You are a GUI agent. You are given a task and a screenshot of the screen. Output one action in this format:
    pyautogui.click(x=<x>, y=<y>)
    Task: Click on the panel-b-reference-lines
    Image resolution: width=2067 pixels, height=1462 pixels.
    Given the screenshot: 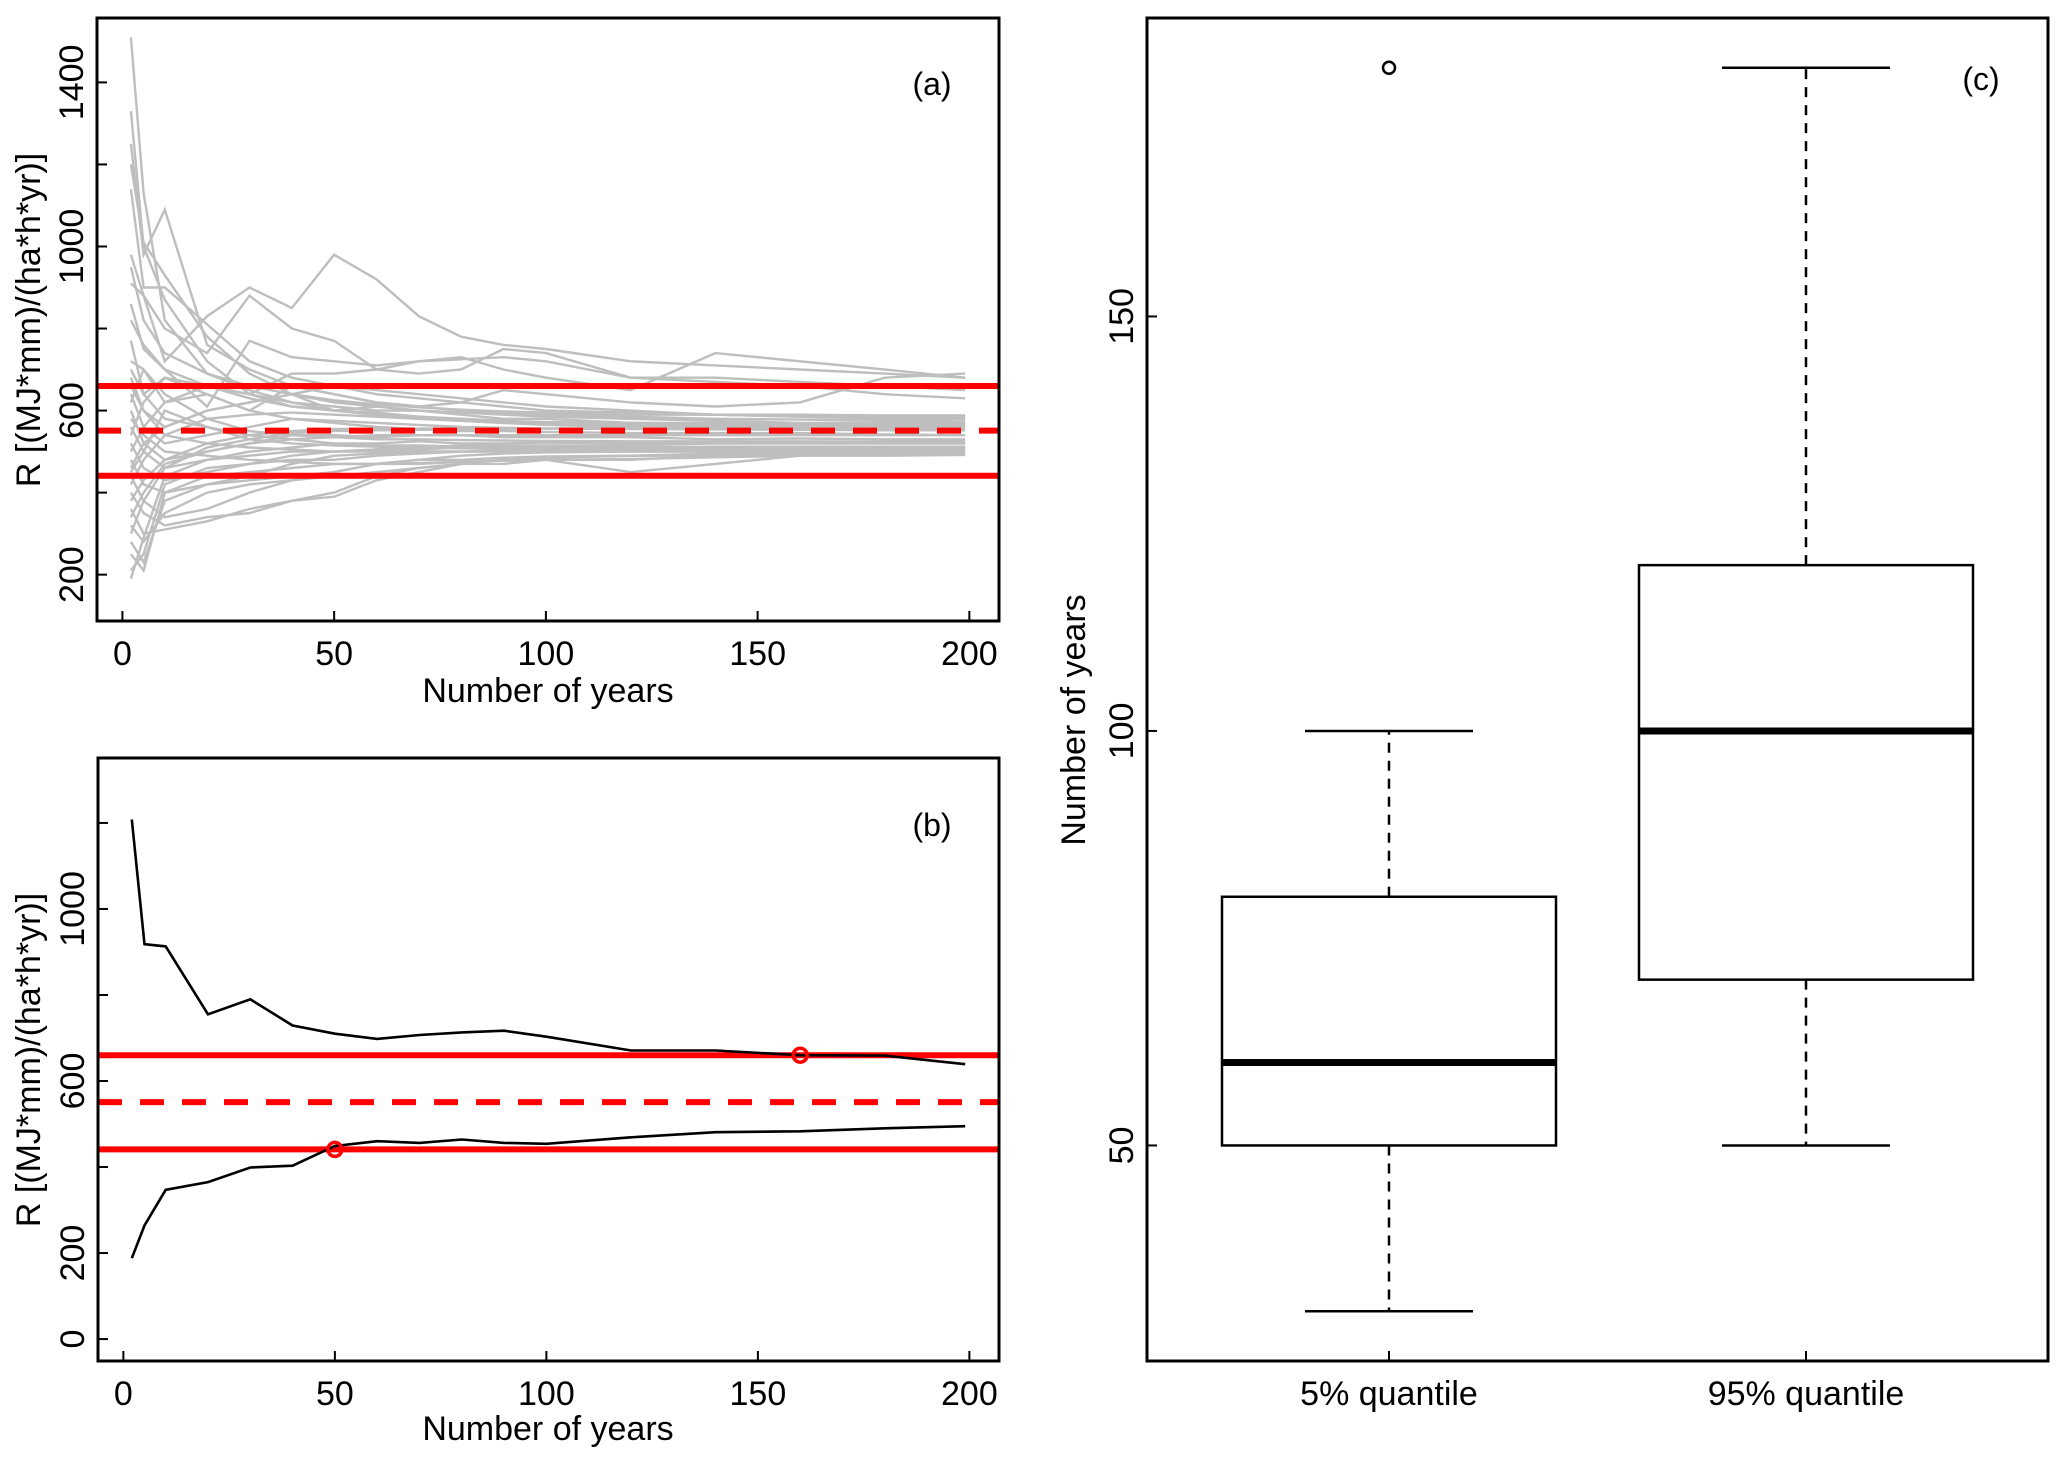 What is the action you would take?
    pyautogui.click(x=548, y=1102)
    